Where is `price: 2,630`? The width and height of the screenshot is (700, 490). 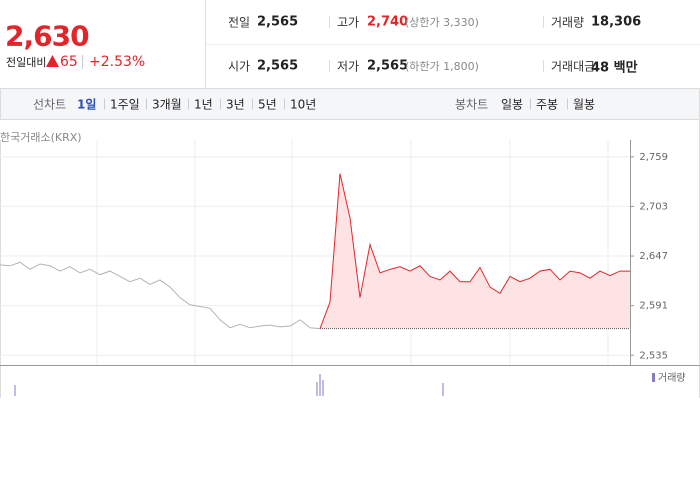 price: 2,630 is located at coordinates (47, 36).